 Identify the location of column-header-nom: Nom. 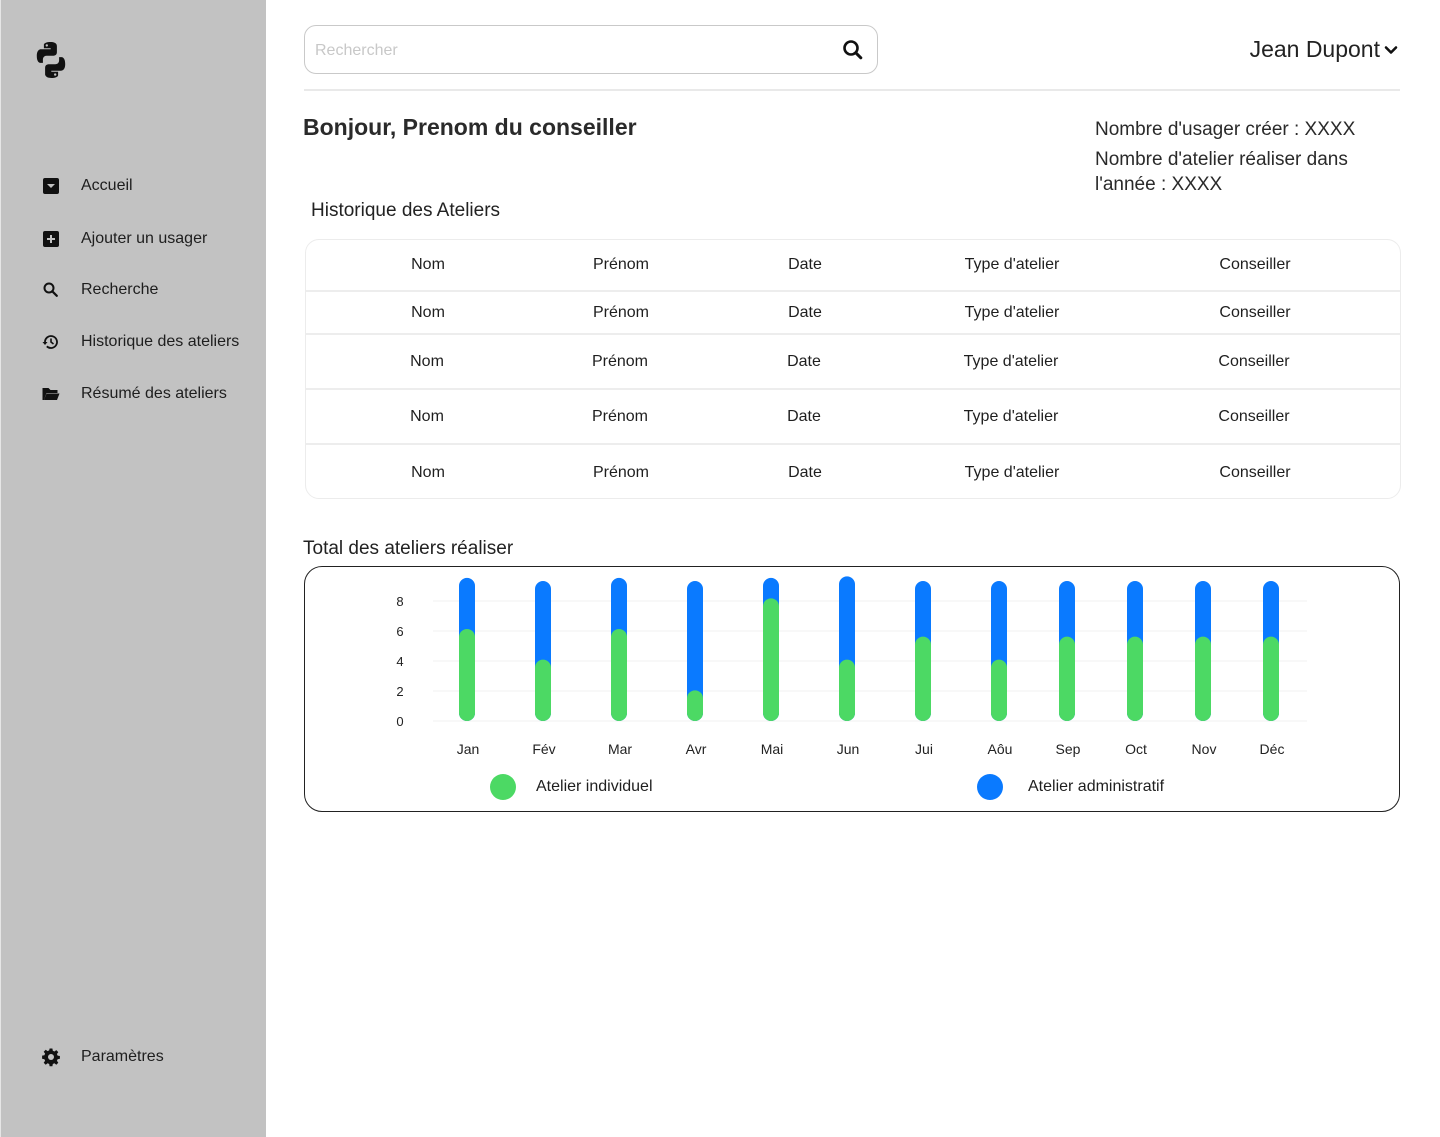
(428, 264).